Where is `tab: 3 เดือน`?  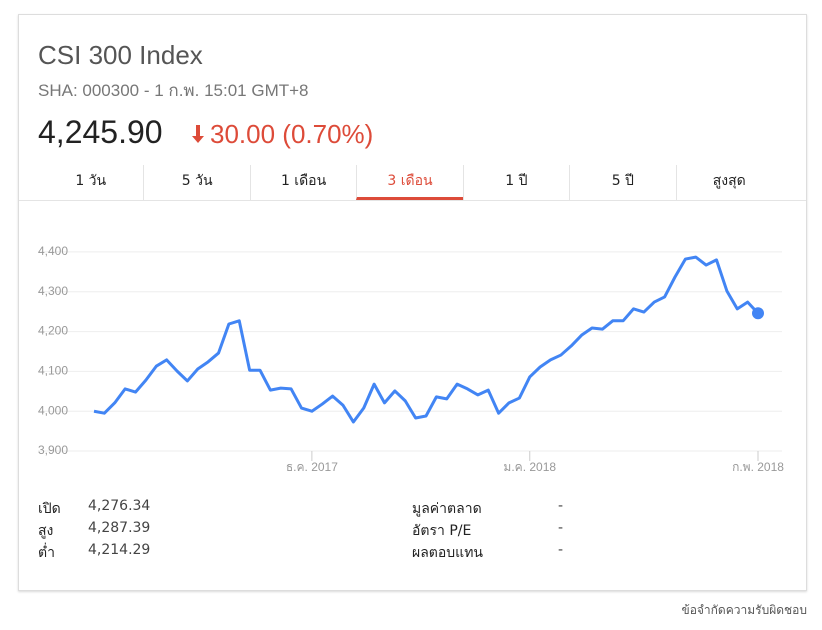 tab: 3 เดือน is located at coordinates (409, 182).